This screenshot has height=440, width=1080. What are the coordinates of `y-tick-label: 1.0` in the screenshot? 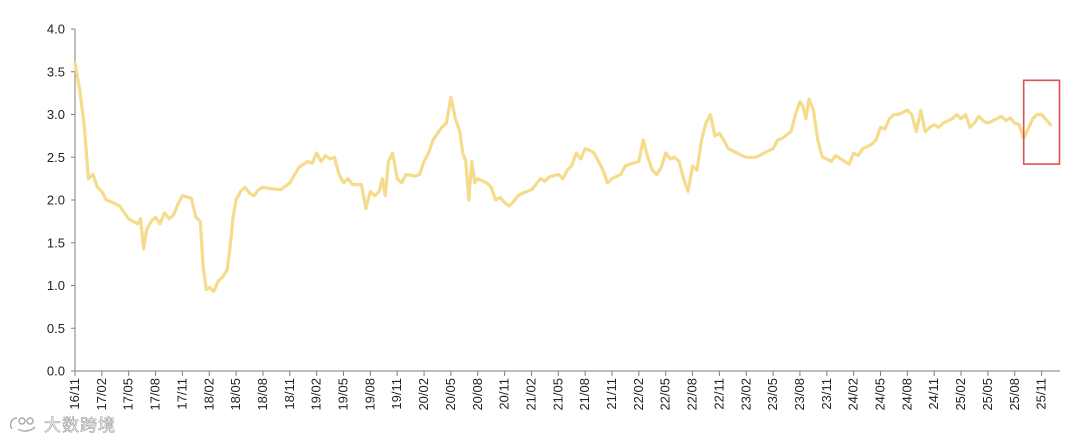 It's located at (56, 285).